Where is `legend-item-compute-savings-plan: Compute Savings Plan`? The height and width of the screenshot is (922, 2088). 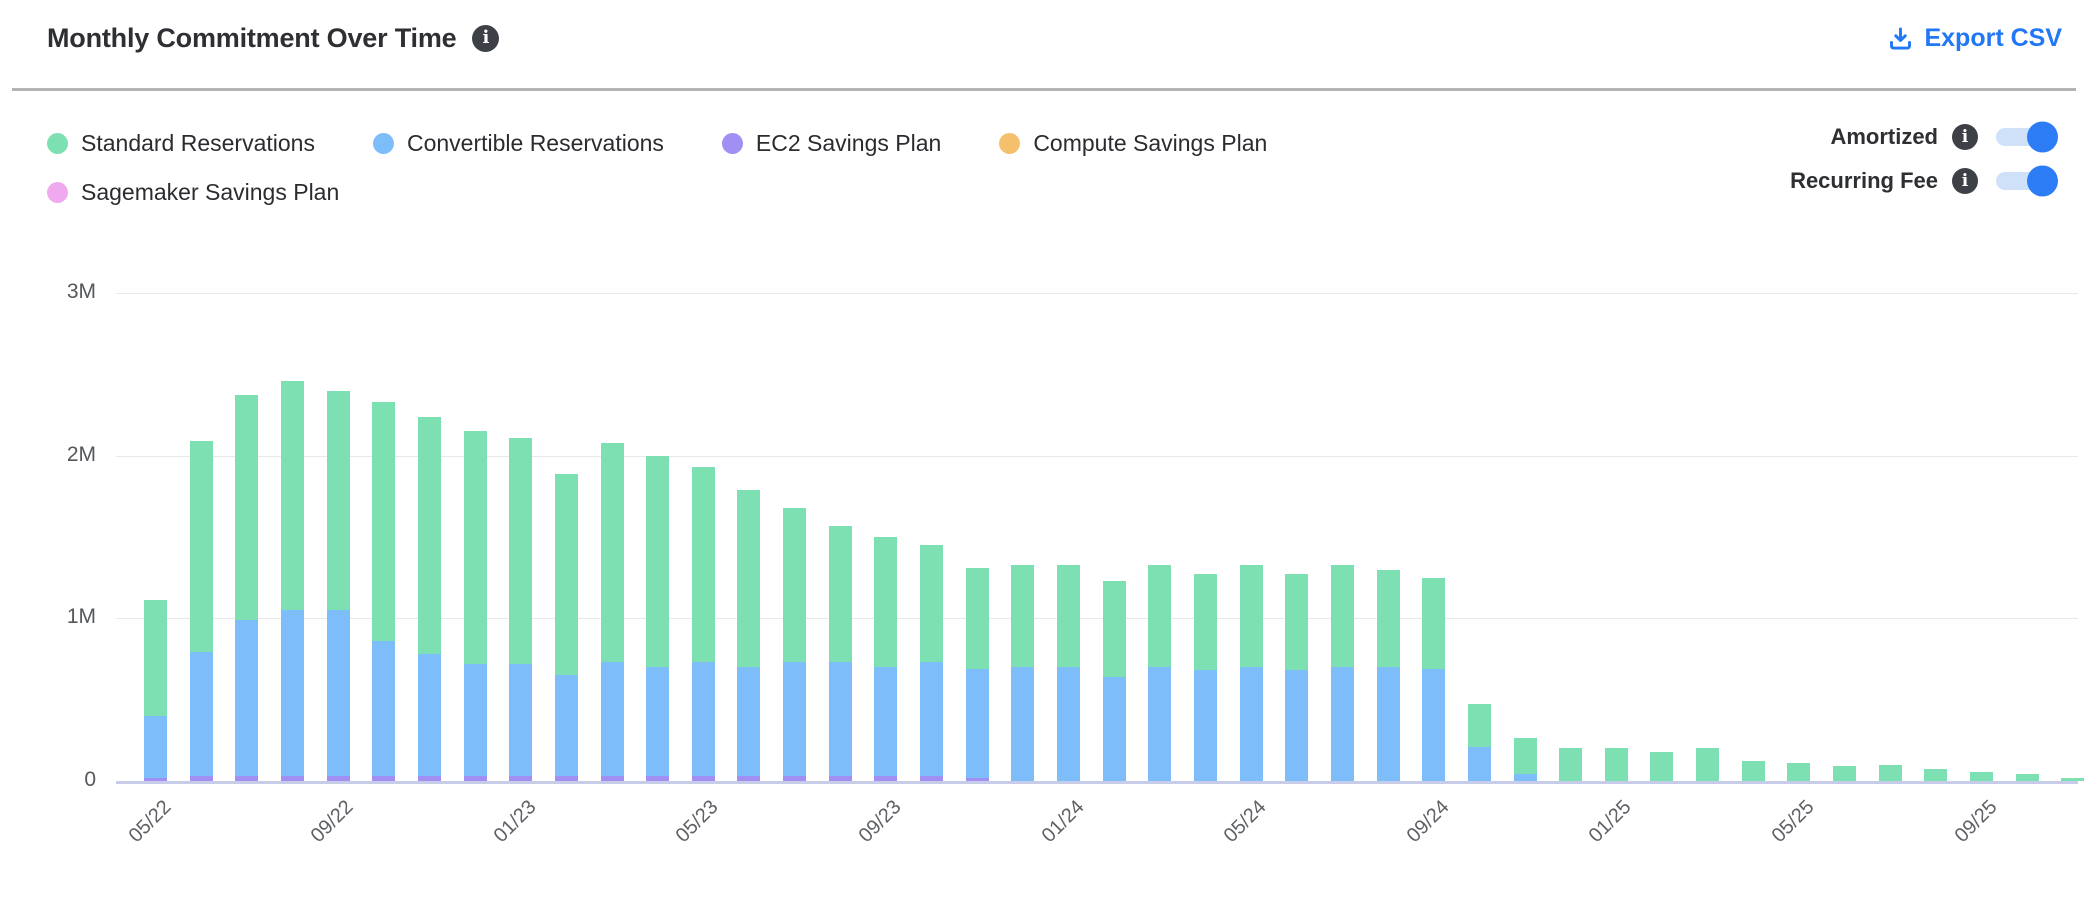 legend-item-compute-savings-plan: Compute Savings Plan is located at coordinates (1133, 143).